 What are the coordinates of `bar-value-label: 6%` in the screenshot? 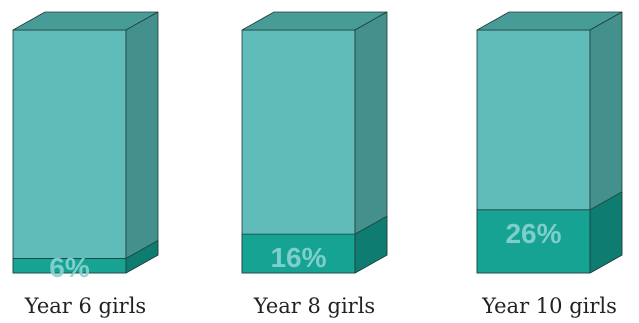 It's located at (69, 267).